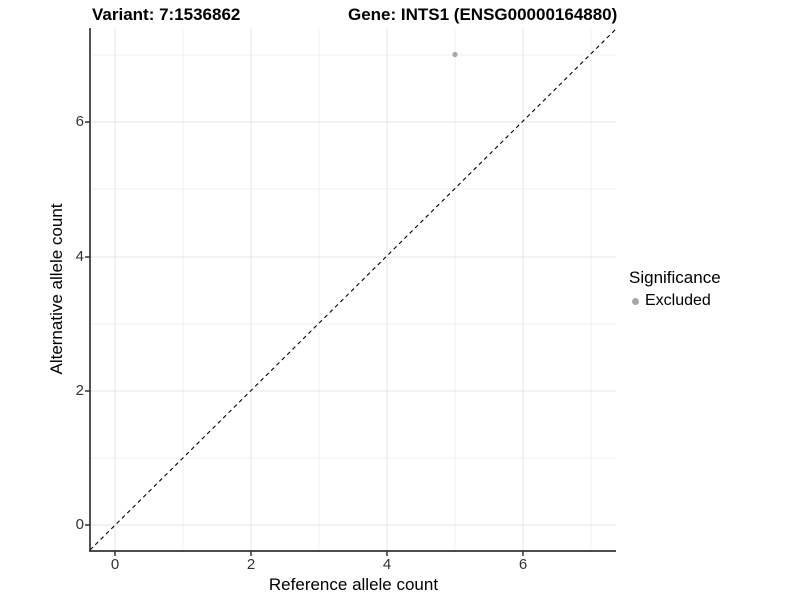 Image resolution: width=800 pixels, height=600 pixels. I want to click on y-tick-label-2: 2, so click(79, 390).